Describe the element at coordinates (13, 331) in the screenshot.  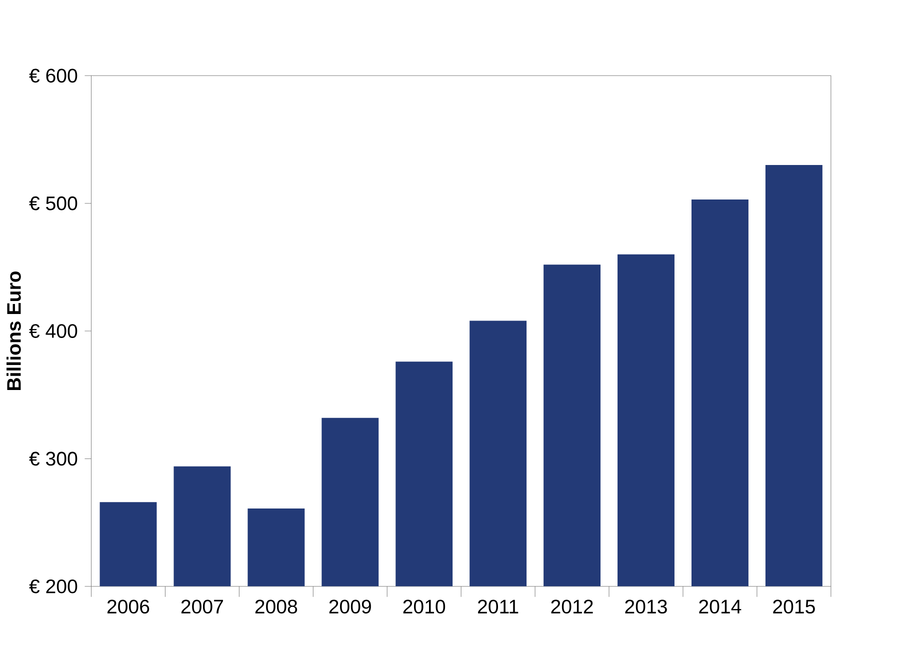
I see `y-axis-title: Billions Euro` at that location.